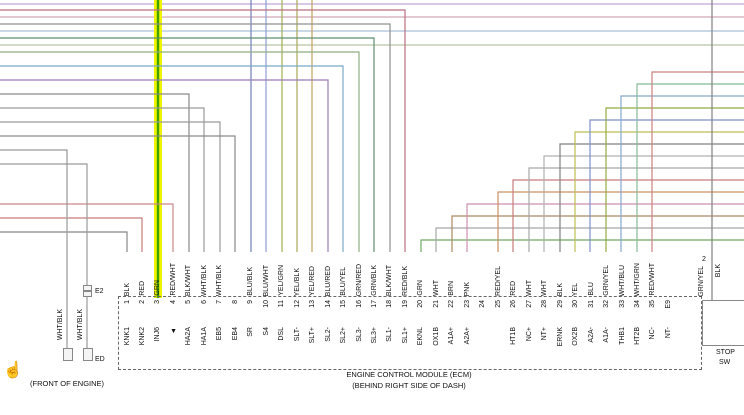 This screenshot has height=415, width=744. I want to click on pin-name: HA2A, so click(189, 336).